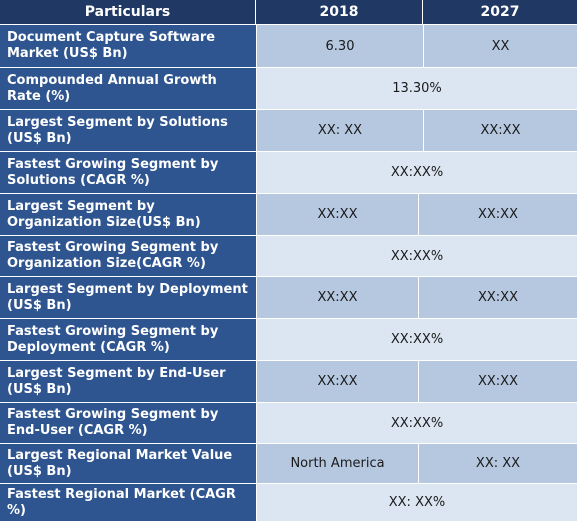 The image size is (577, 521). What do you see at coordinates (417, 502) in the screenshot?
I see `row-value-merged: XX: XX%` at bounding box center [417, 502].